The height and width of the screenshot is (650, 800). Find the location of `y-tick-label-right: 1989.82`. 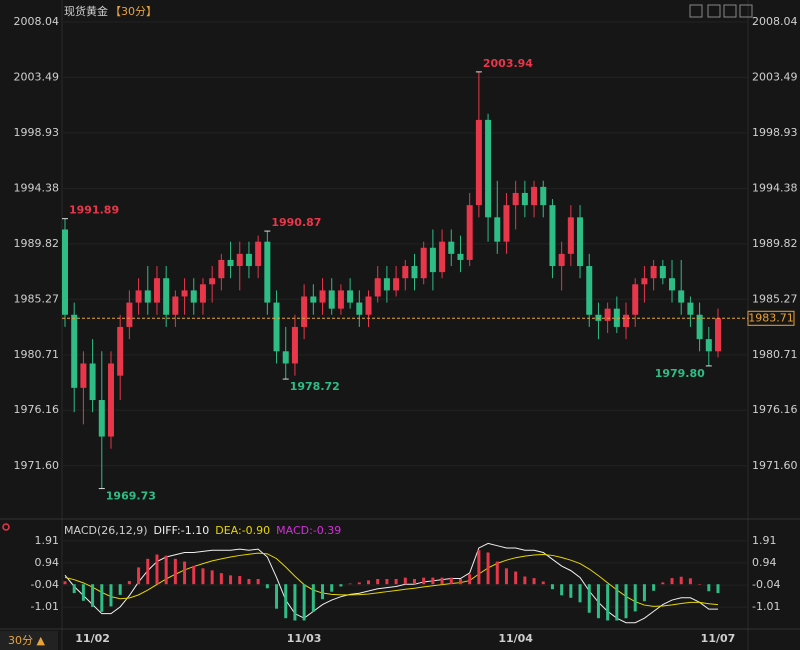

y-tick-label-right: 1989.82 is located at coordinates (775, 243).